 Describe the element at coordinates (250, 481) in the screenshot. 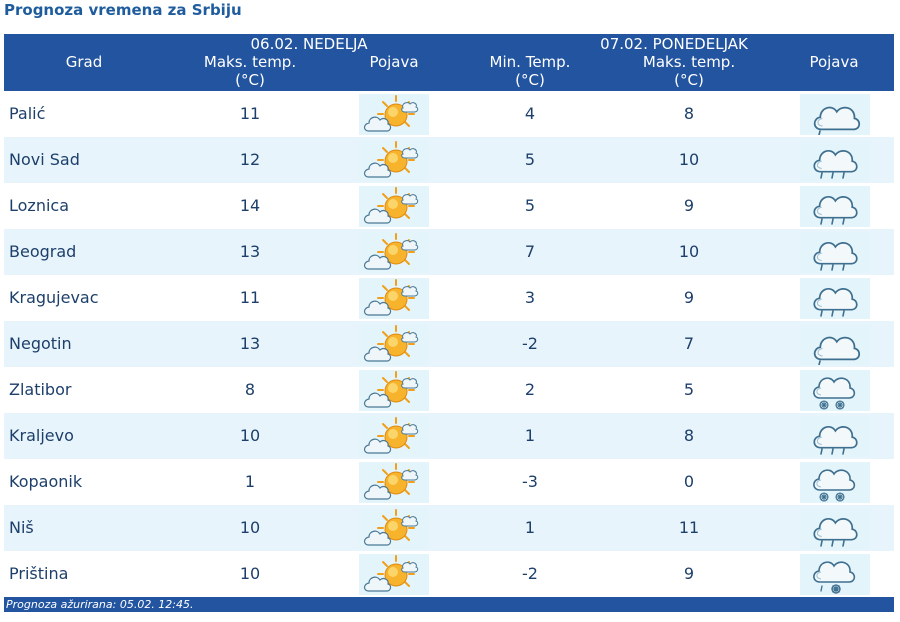

I see `day1-max-temp: 1` at that location.